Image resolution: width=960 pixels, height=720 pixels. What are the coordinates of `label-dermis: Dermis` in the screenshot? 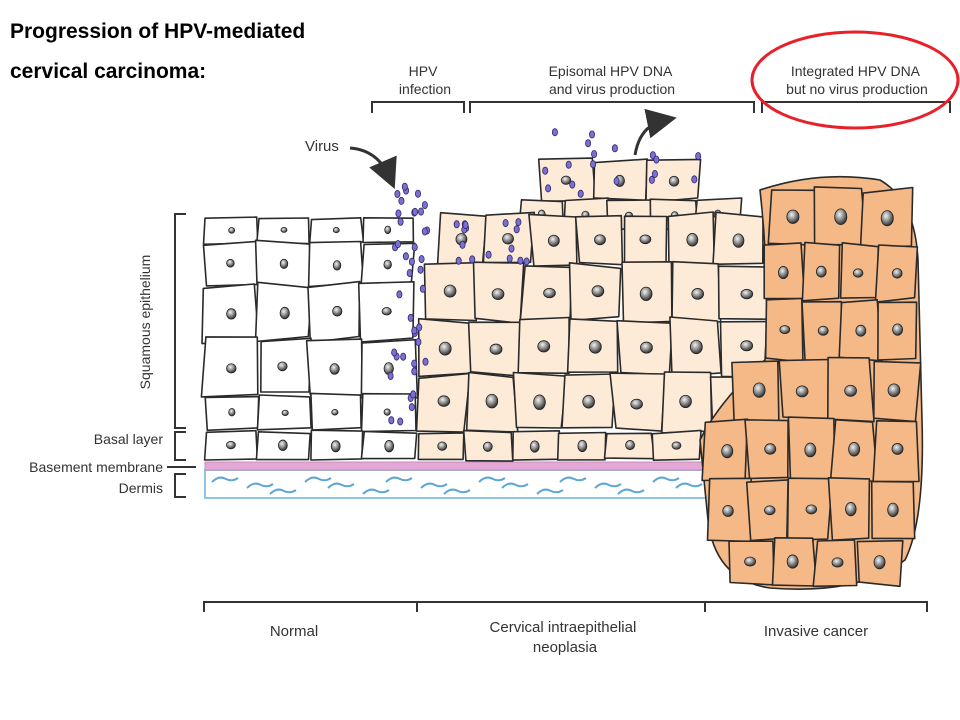 It's located at (141, 488).